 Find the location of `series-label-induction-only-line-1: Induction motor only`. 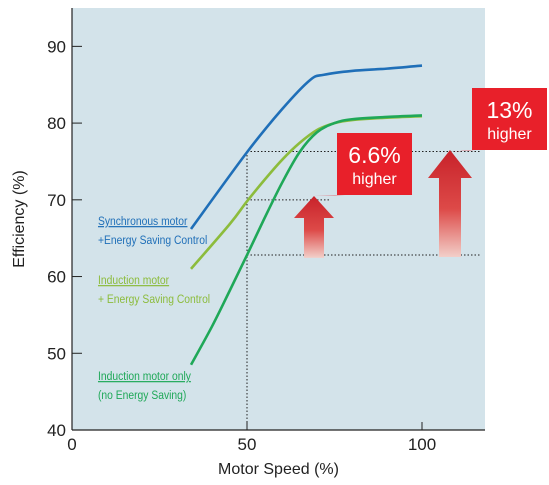

series-label-induction-only-line-1: Induction motor only is located at coordinates (144, 376).